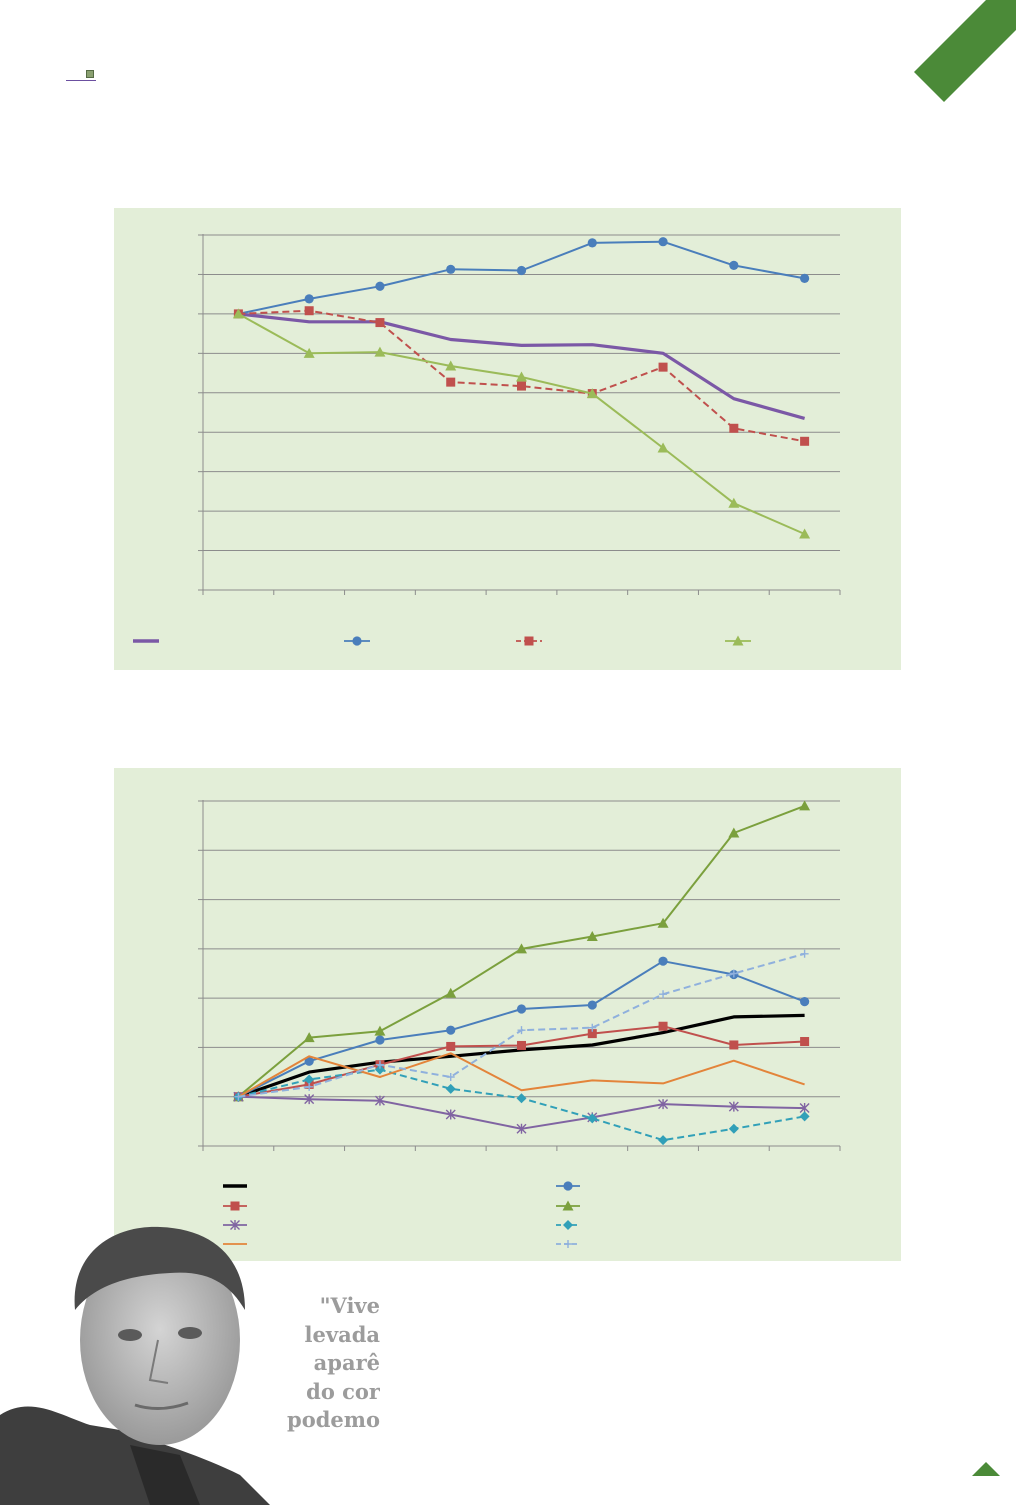 The image size is (1016, 1505). I want to click on grid-lines, so click(519, 393).